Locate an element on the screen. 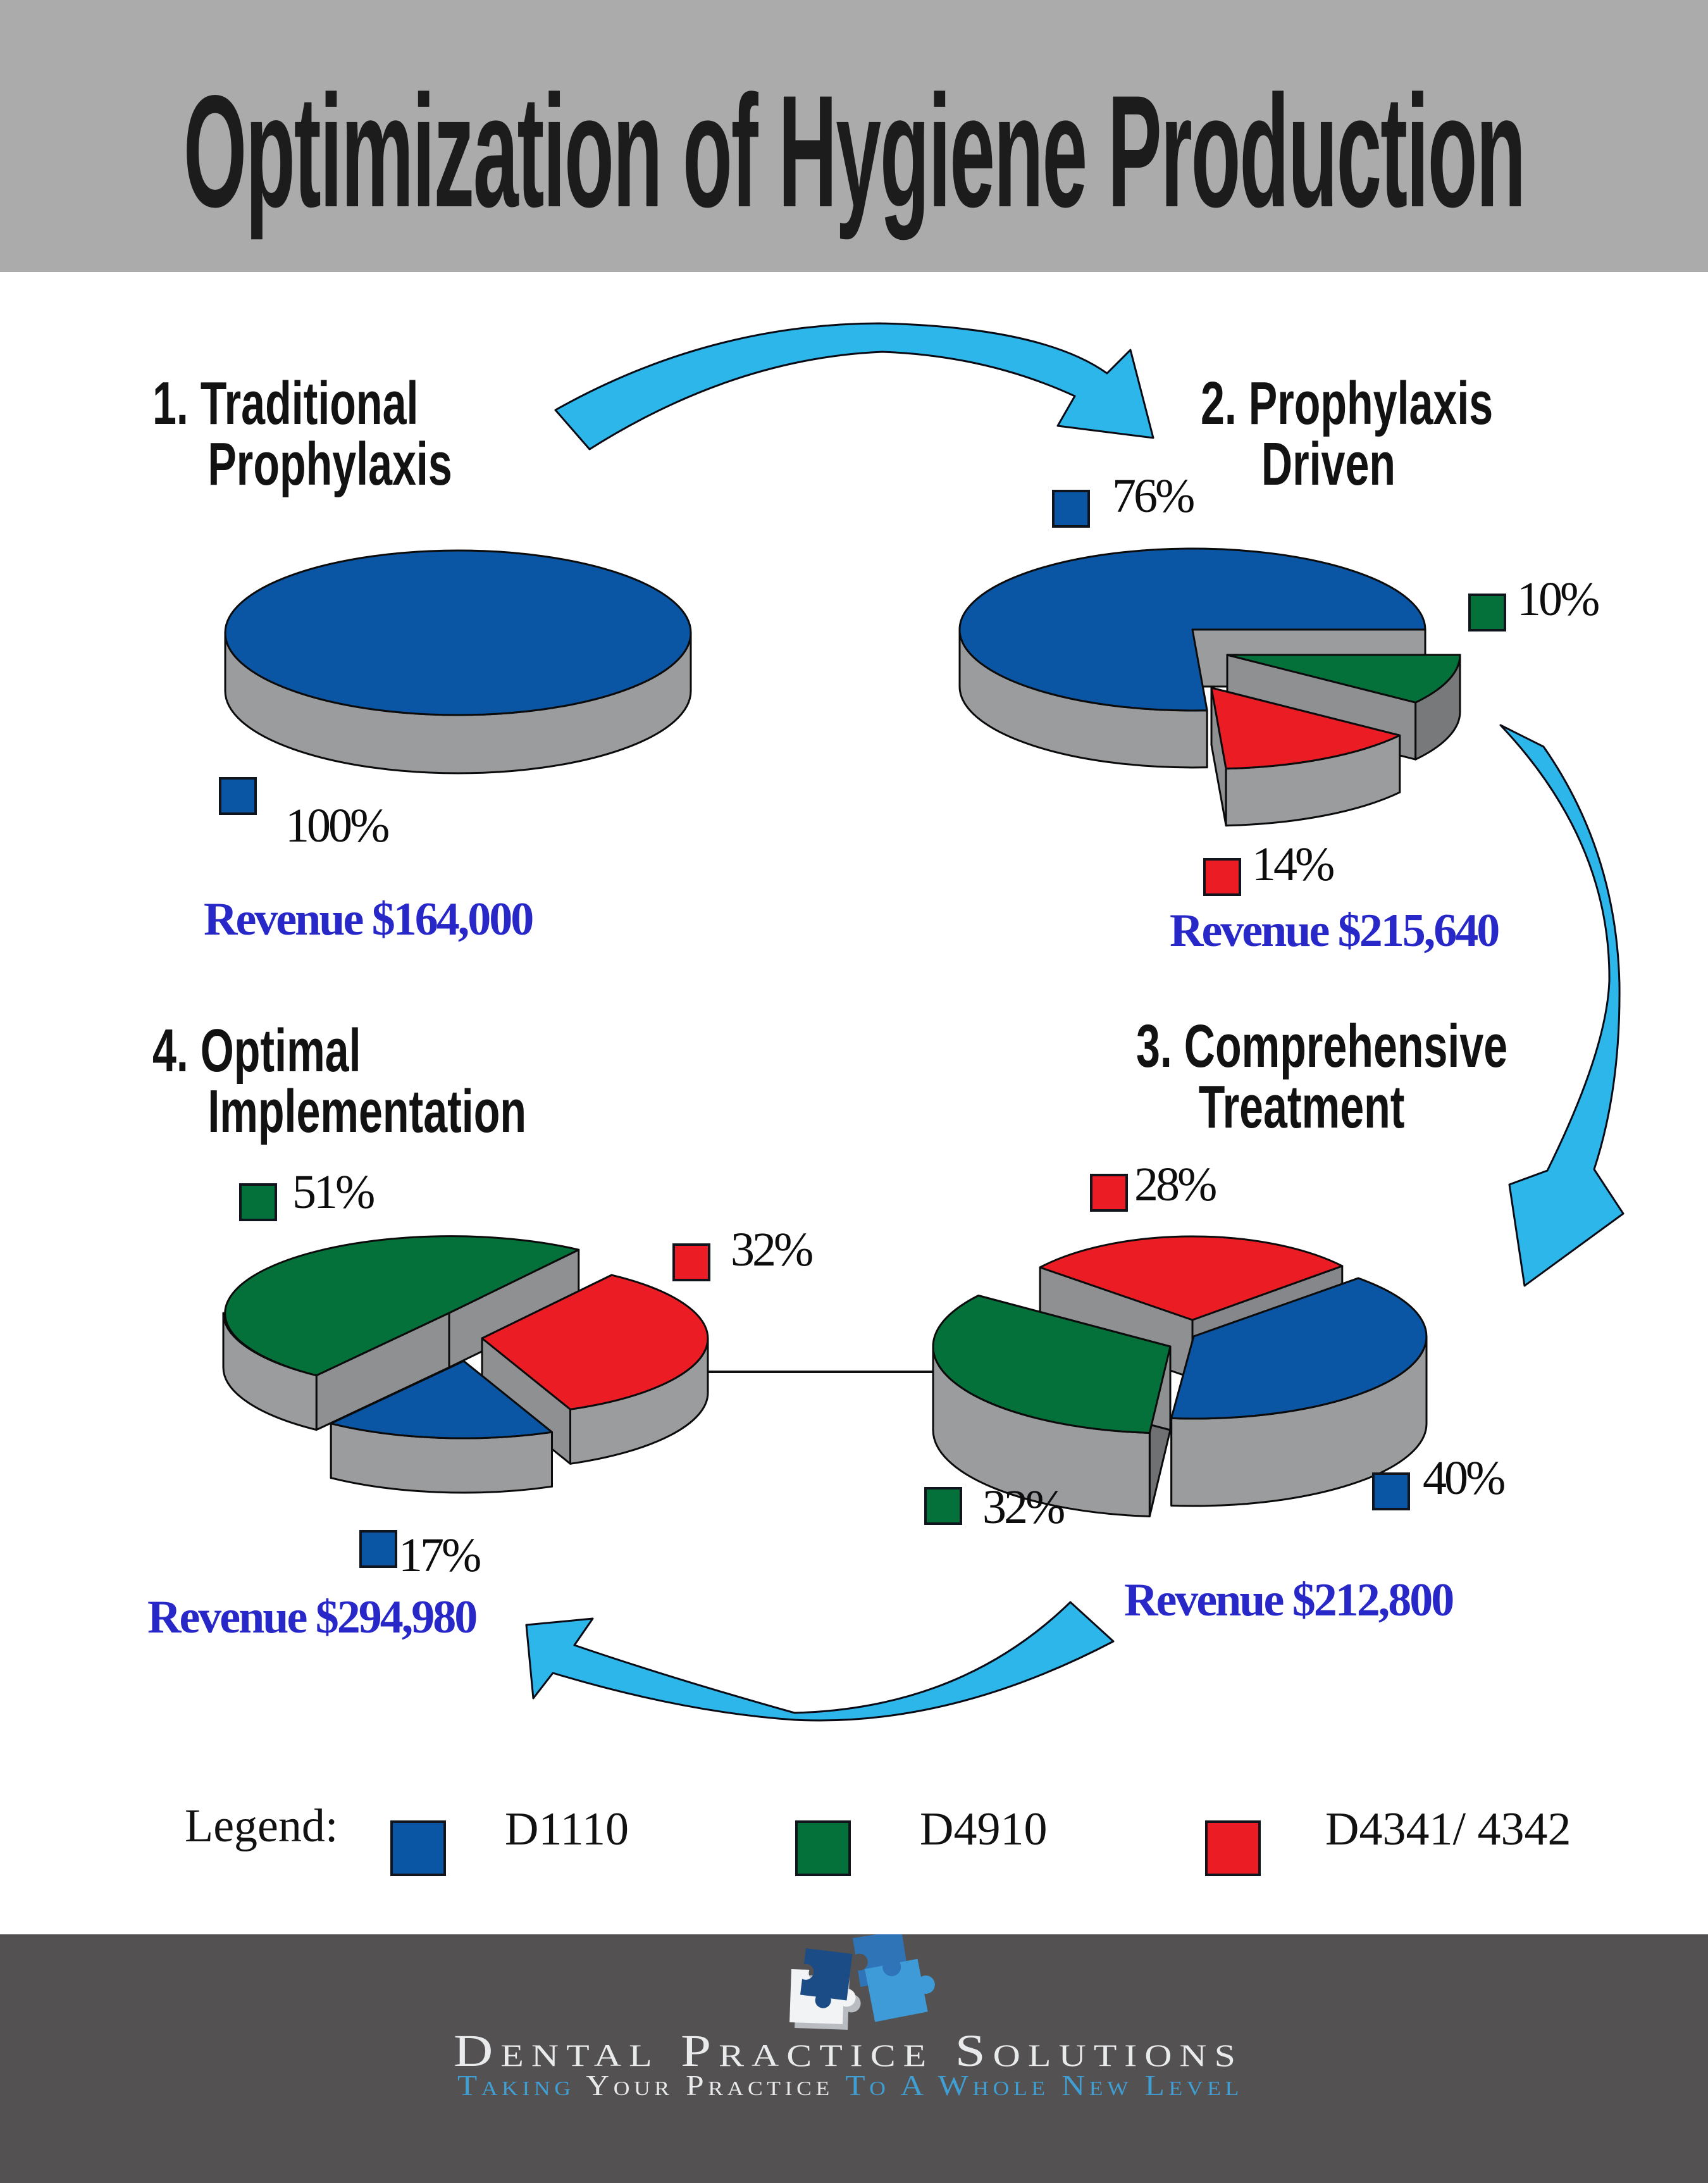  pie-4-title: 4. Optimal Implementation is located at coordinates (339, 1081).